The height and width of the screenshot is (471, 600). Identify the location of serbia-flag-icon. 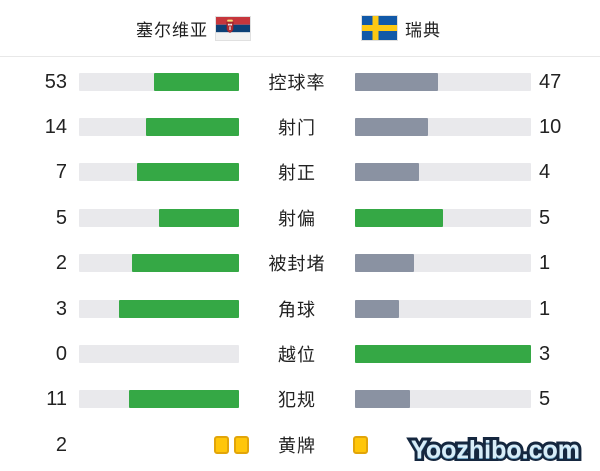
(233, 28).